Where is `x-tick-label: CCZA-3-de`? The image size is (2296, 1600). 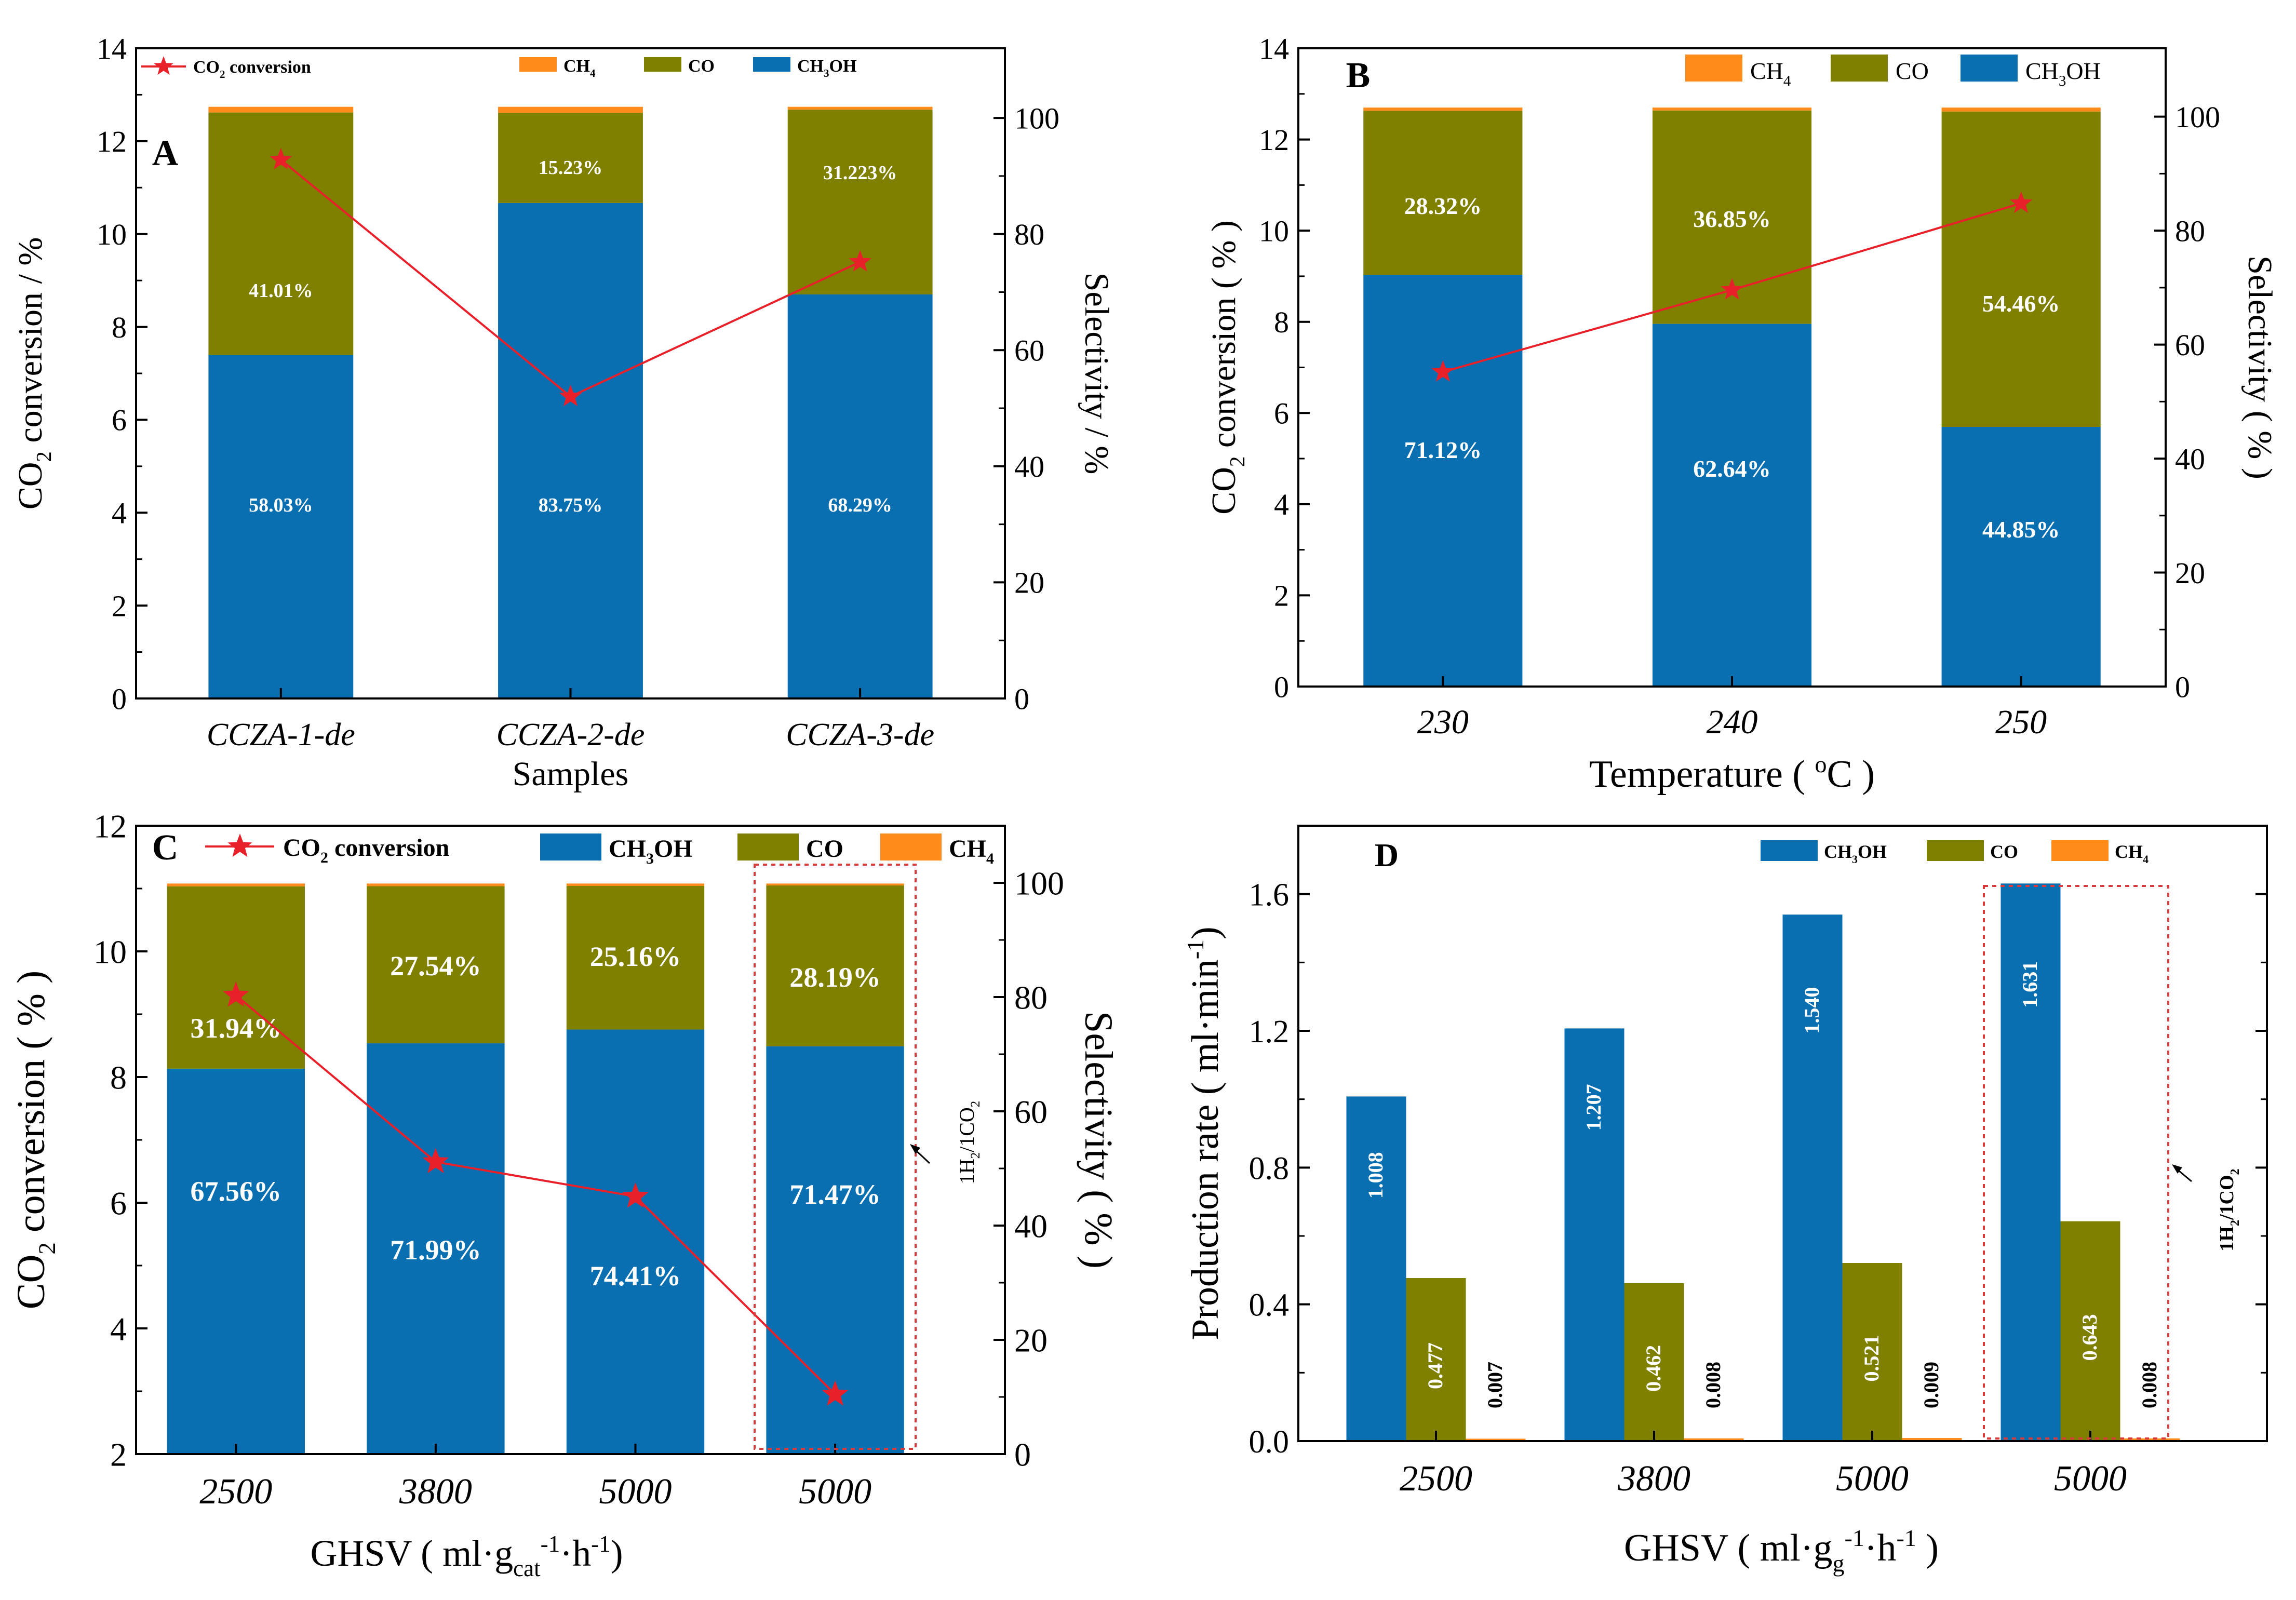 x-tick-label: CCZA-3-de is located at coordinates (860, 734).